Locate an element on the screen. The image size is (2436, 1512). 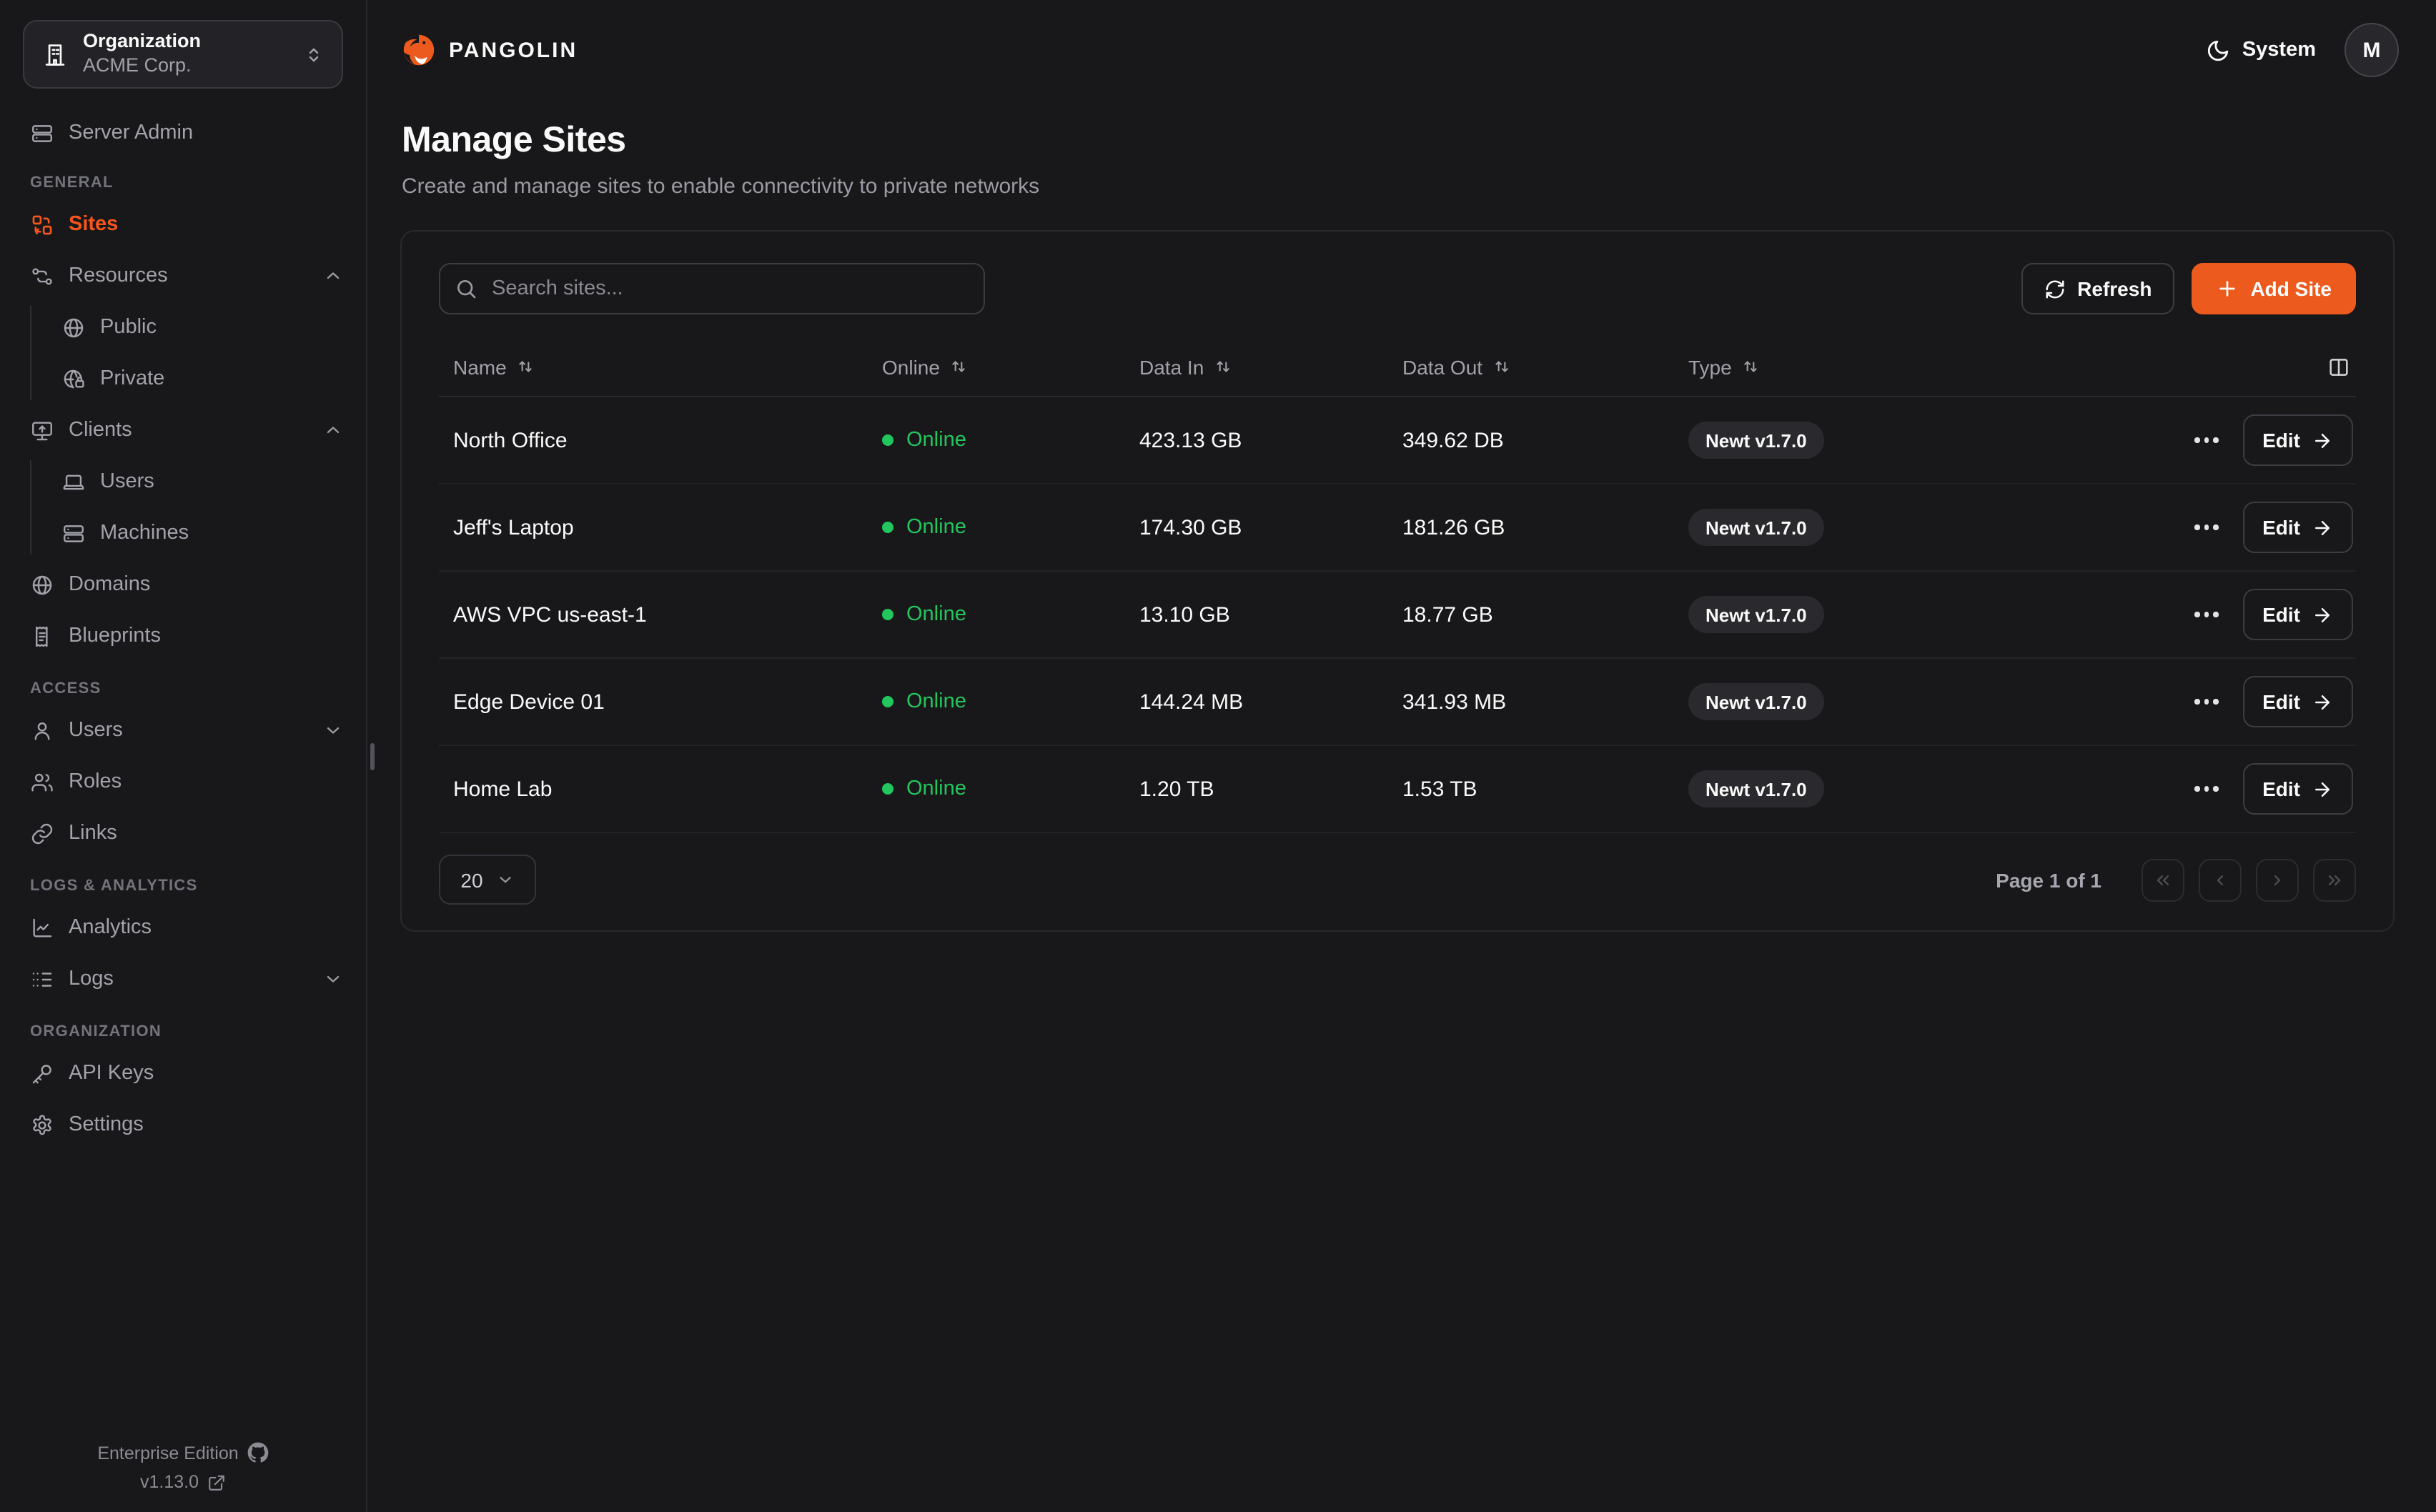
sidebar-item-label: Blueprints is located at coordinates (115, 636).